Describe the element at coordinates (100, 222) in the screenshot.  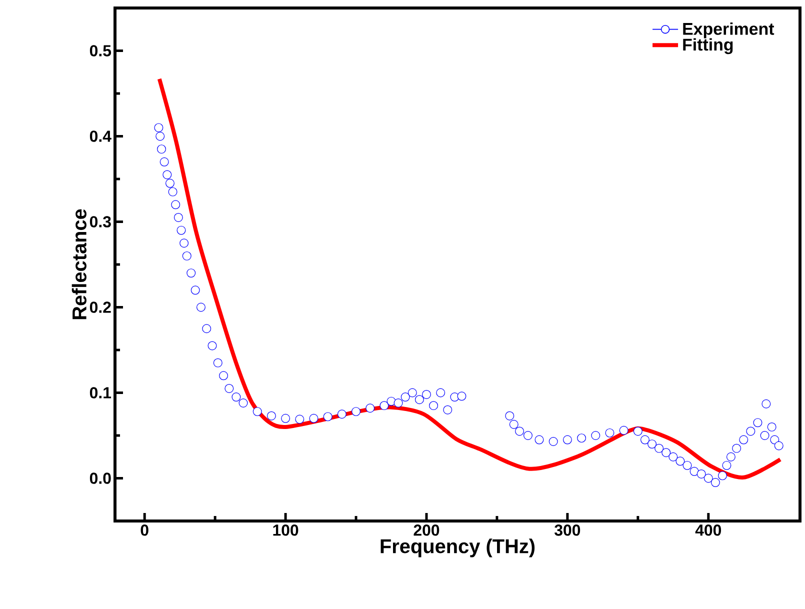
I see `y-tick-label: 0.3` at that location.